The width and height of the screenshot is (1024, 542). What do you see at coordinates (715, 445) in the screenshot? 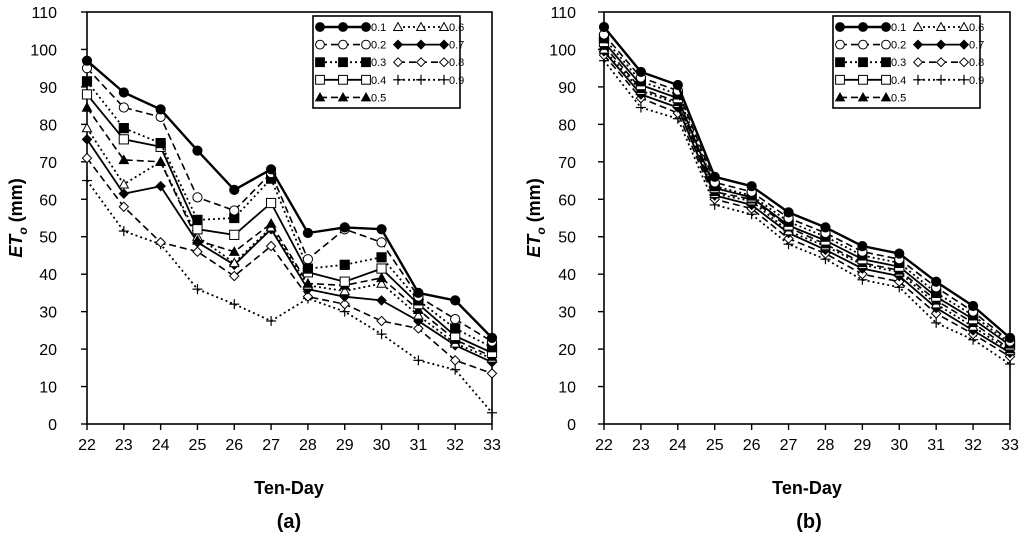
I see `x-tick-label: 25` at bounding box center [715, 445].